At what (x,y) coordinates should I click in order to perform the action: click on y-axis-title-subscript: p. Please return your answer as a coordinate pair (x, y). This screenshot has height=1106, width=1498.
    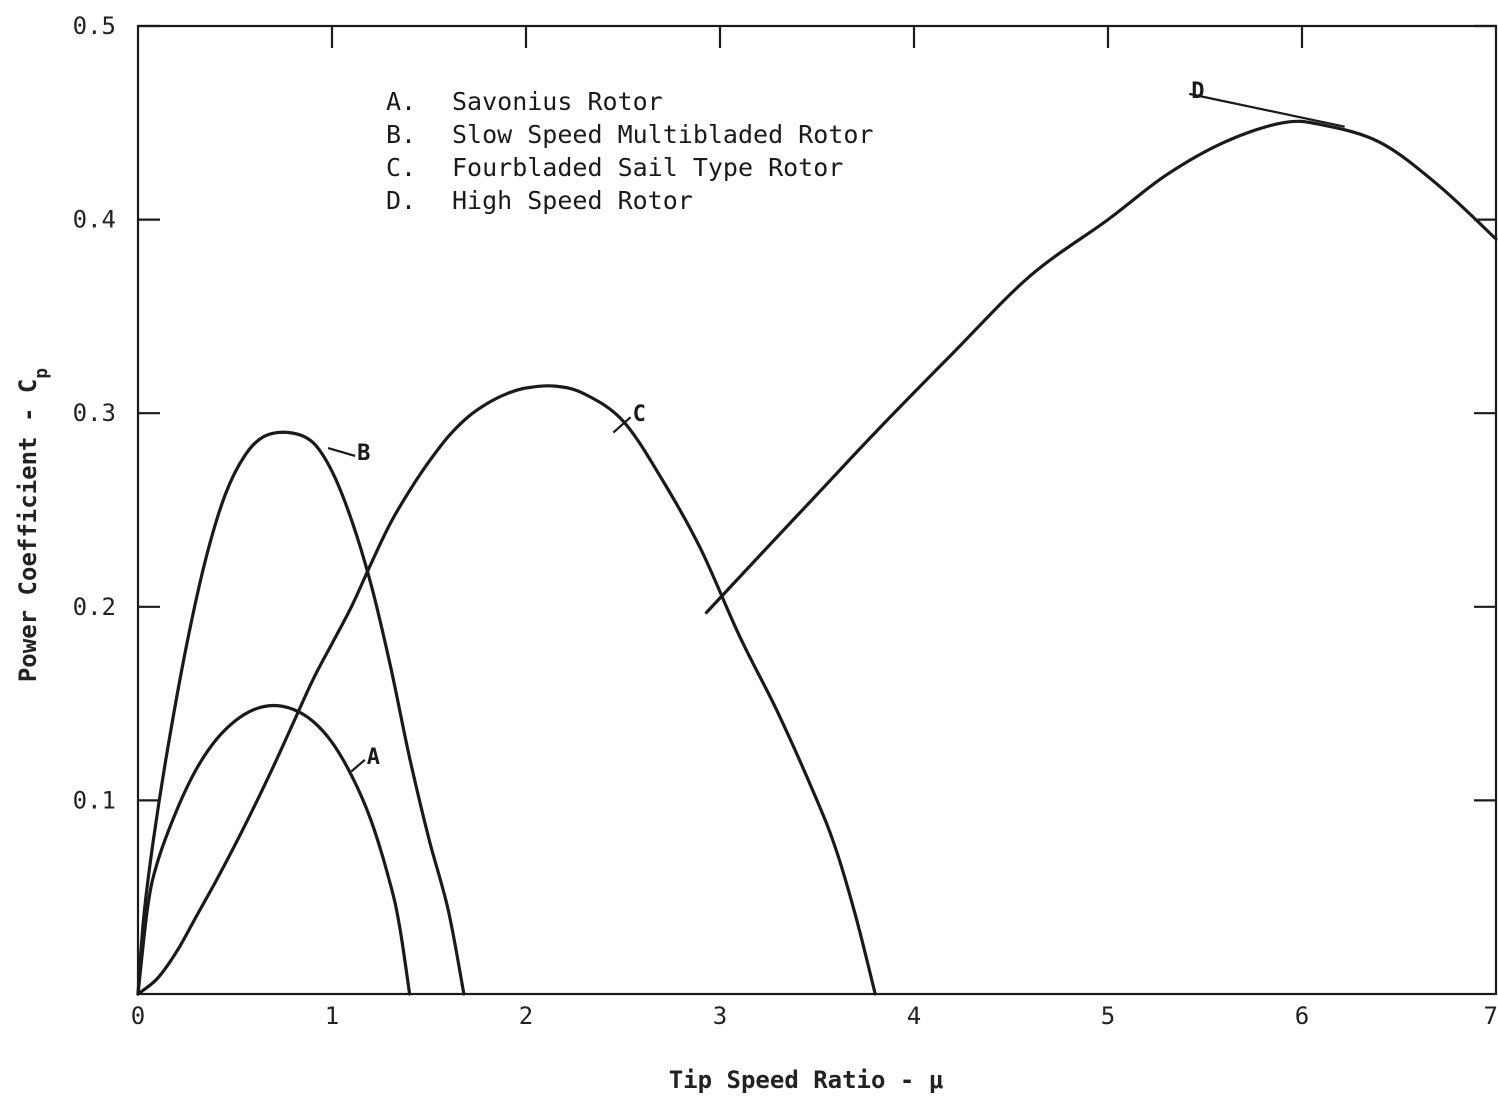
    Looking at the image, I should click on (41, 373).